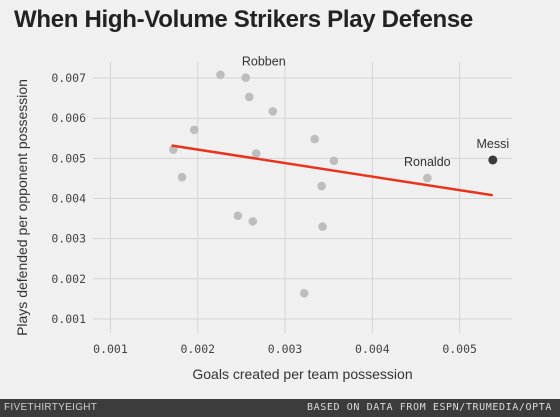 This screenshot has height=417, width=560. What do you see at coordinates (51, 407) in the screenshot?
I see `fivethirtyeight-logo: FIVETHIRTYEIGHT` at bounding box center [51, 407].